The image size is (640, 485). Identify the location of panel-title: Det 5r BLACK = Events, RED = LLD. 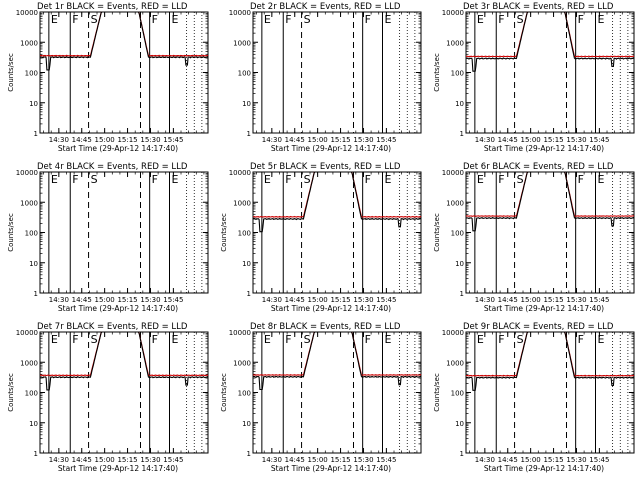
(325, 167).